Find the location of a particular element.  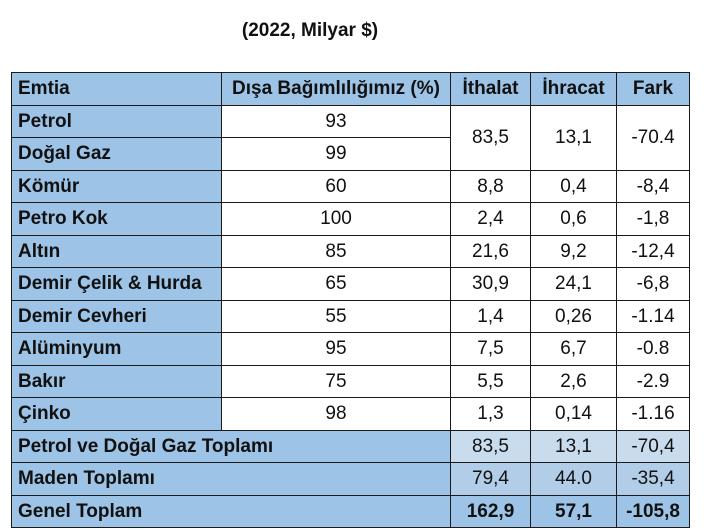

row-imports: 7,5 is located at coordinates (490, 349).